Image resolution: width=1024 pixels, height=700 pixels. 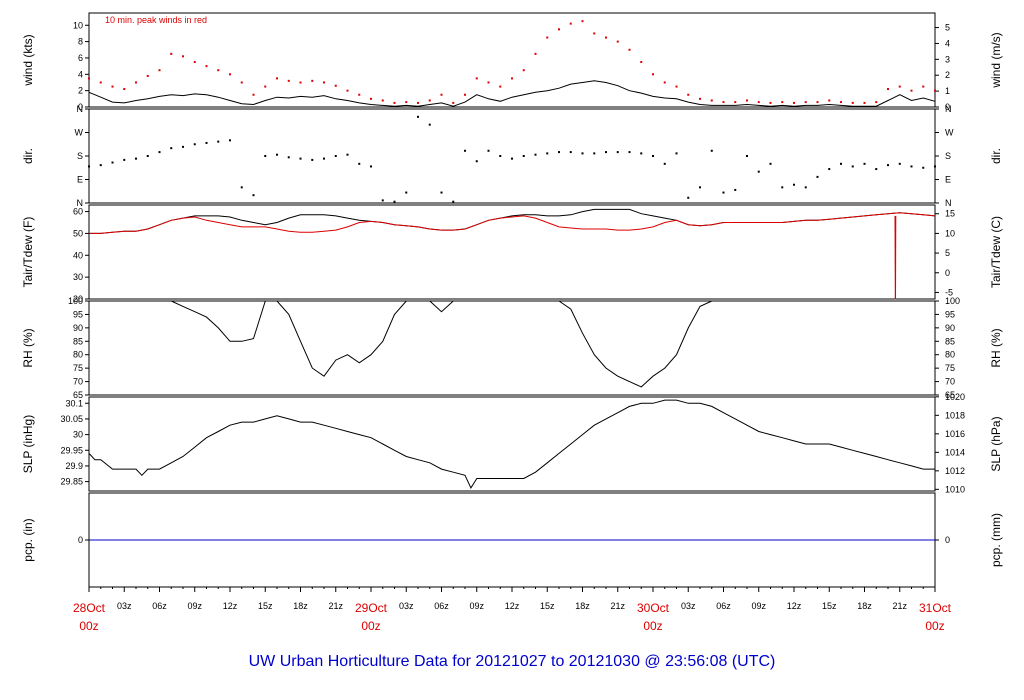 I want to click on y2-tick-label: -5, so click(x=949, y=292).